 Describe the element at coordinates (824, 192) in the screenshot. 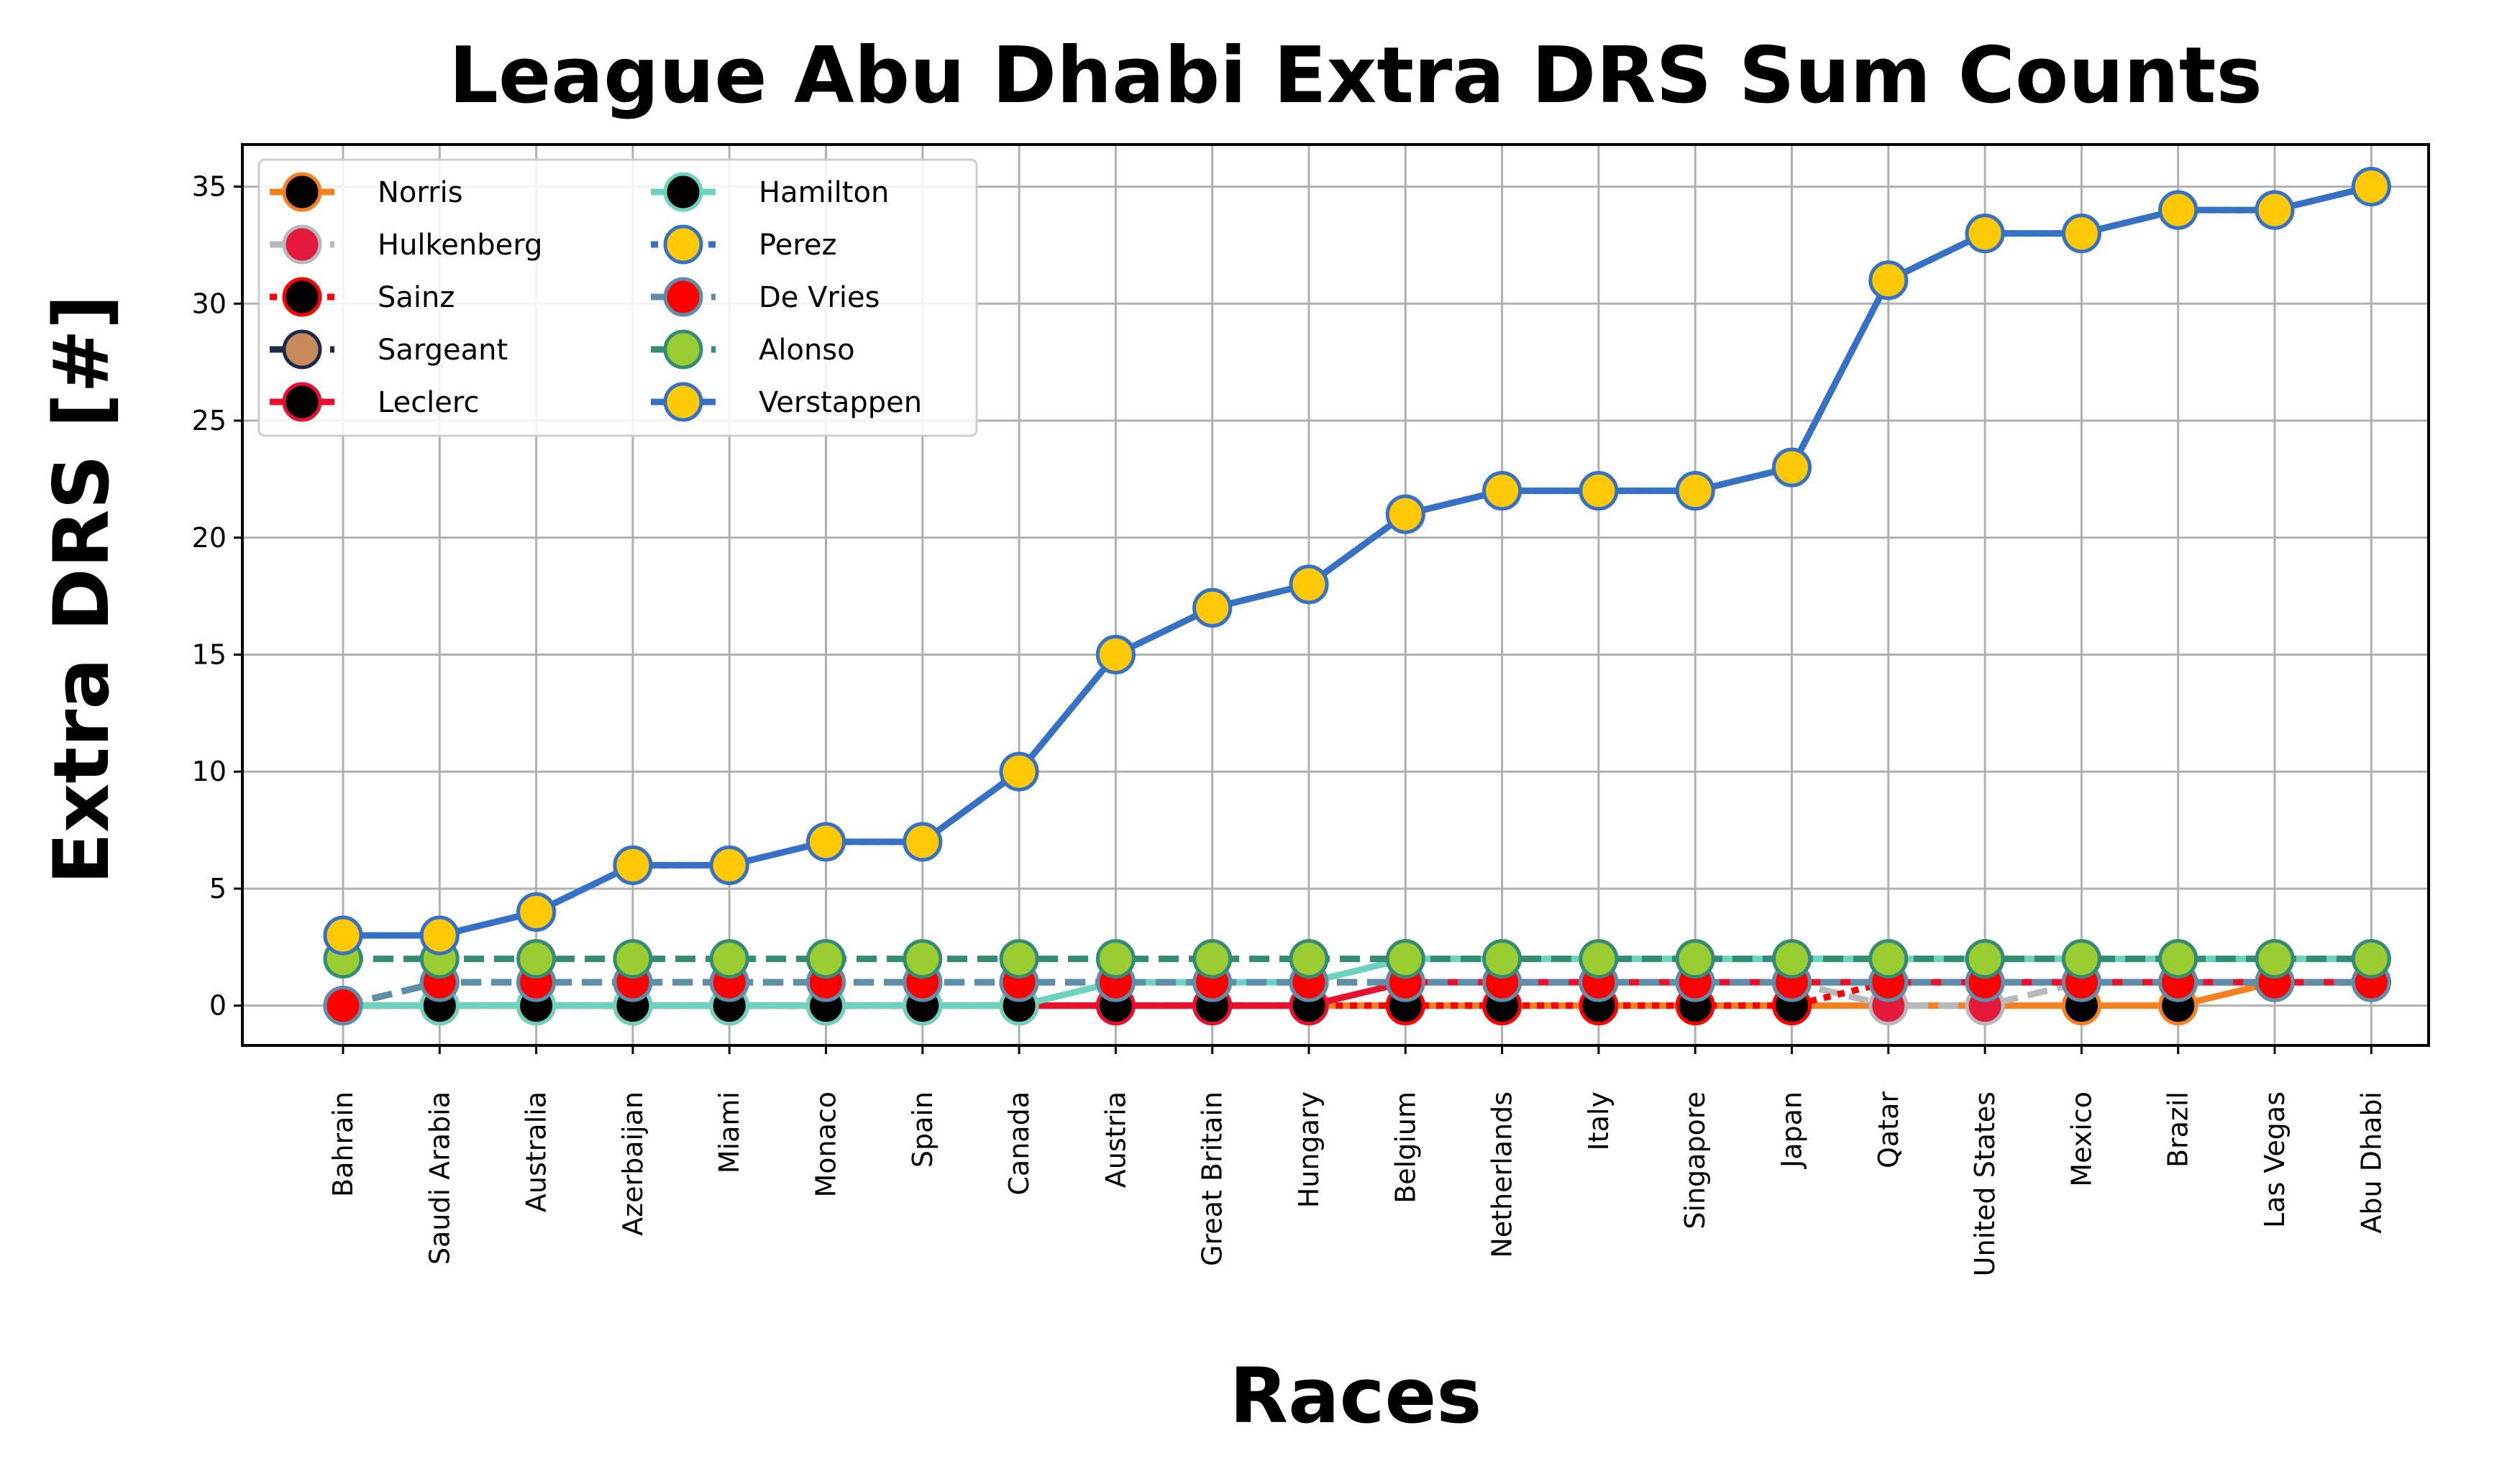

I see `legend-label: Hamilton` at that location.